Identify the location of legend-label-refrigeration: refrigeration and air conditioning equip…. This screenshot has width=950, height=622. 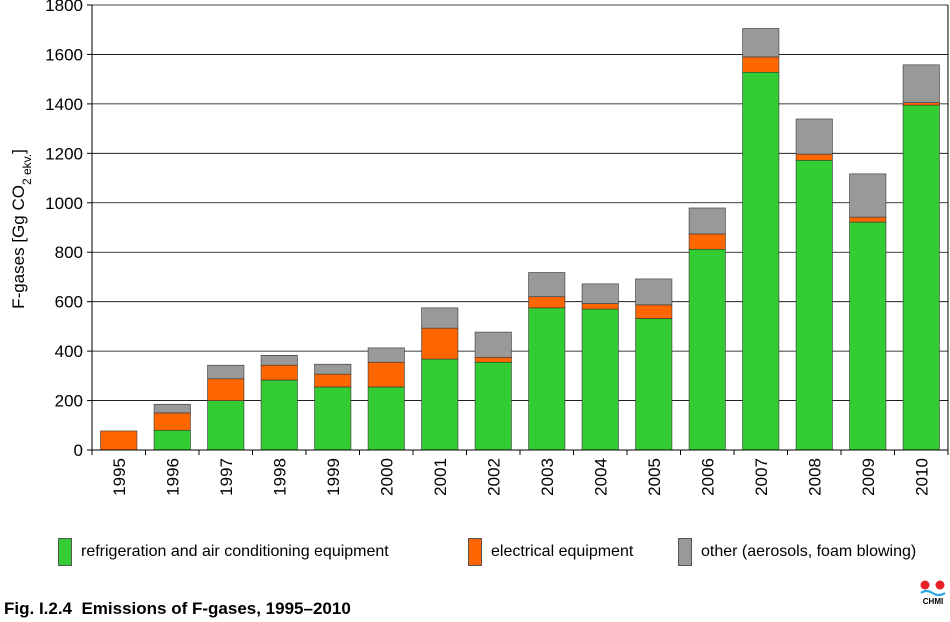
(235, 551).